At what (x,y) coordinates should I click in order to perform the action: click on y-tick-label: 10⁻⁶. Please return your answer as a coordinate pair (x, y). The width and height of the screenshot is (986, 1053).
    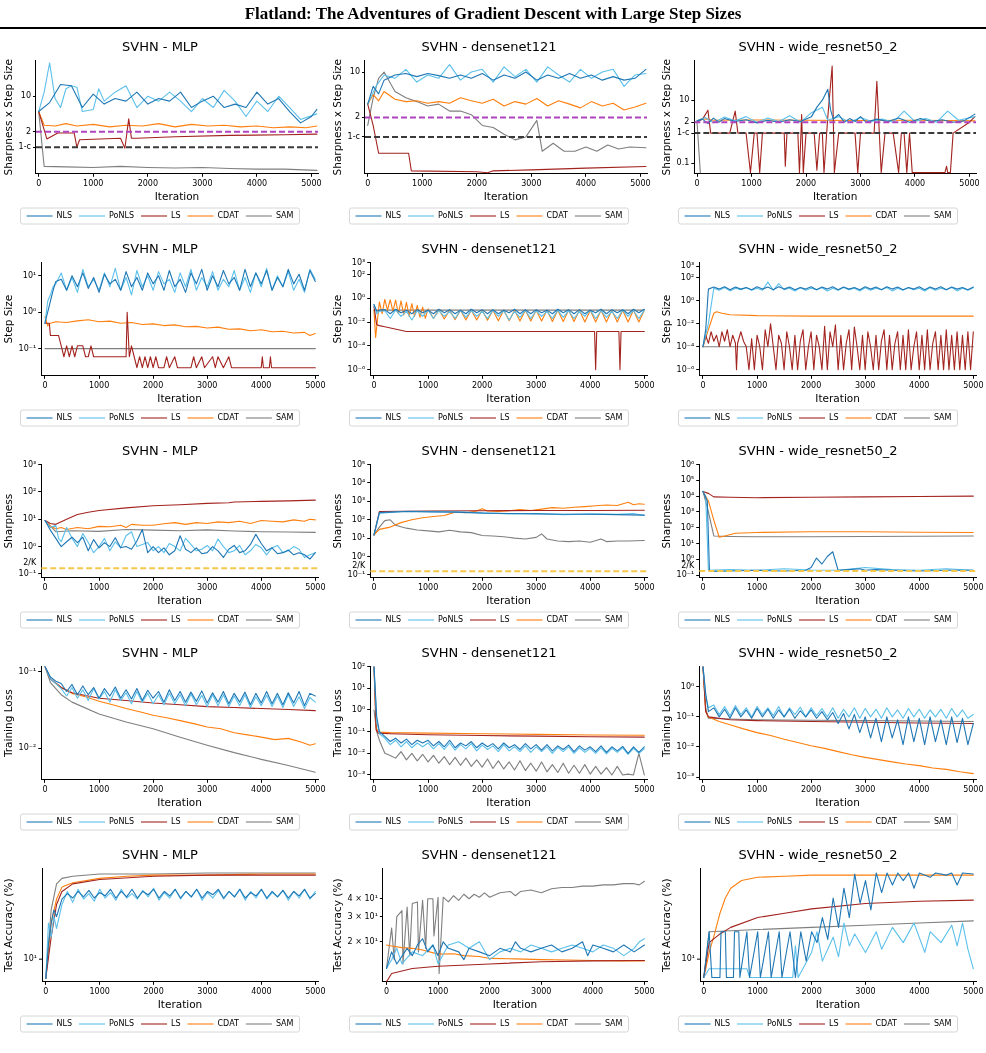
    Looking at the image, I should click on (685, 369).